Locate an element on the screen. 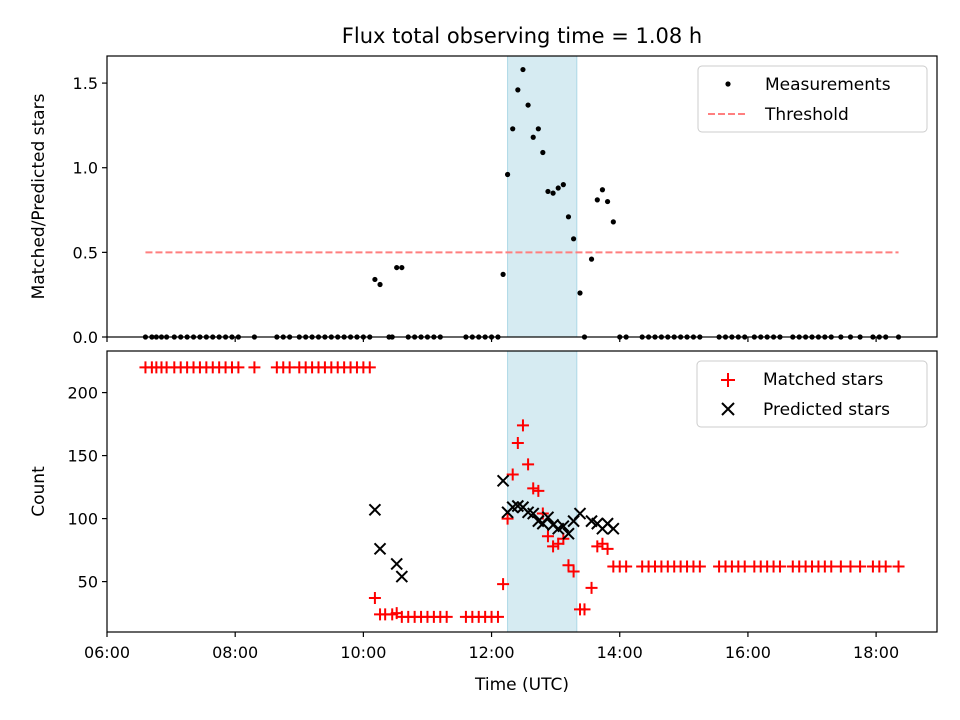 The height and width of the screenshot is (720, 960). legend-top: Measurements Threshold is located at coordinates (812, 99).